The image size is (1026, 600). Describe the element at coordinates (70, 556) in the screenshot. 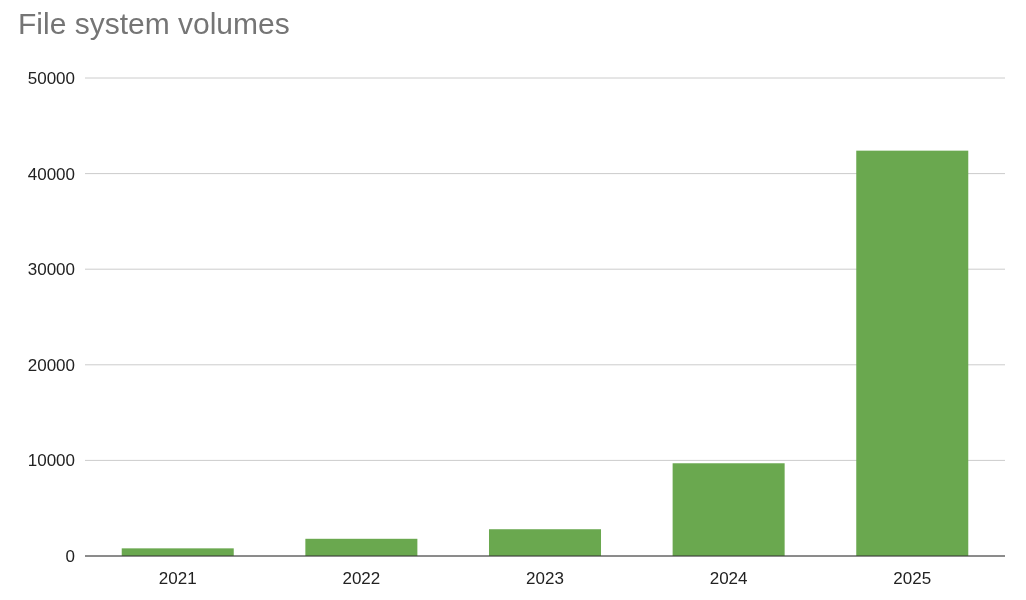

I see `y-tick-label: 0` at that location.